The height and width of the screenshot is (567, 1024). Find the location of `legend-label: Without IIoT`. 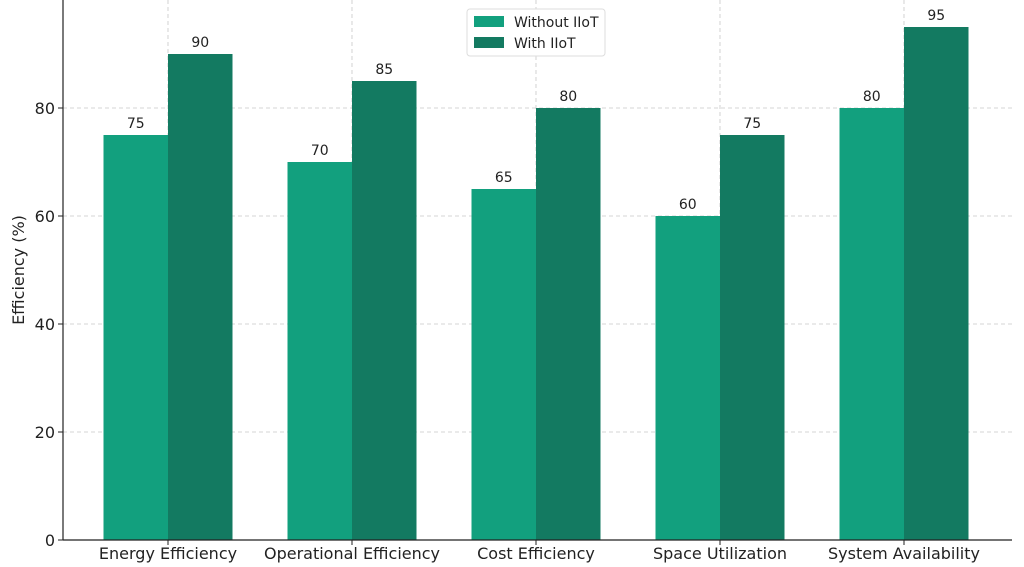

legend-label: Without IIoT is located at coordinates (556, 23).